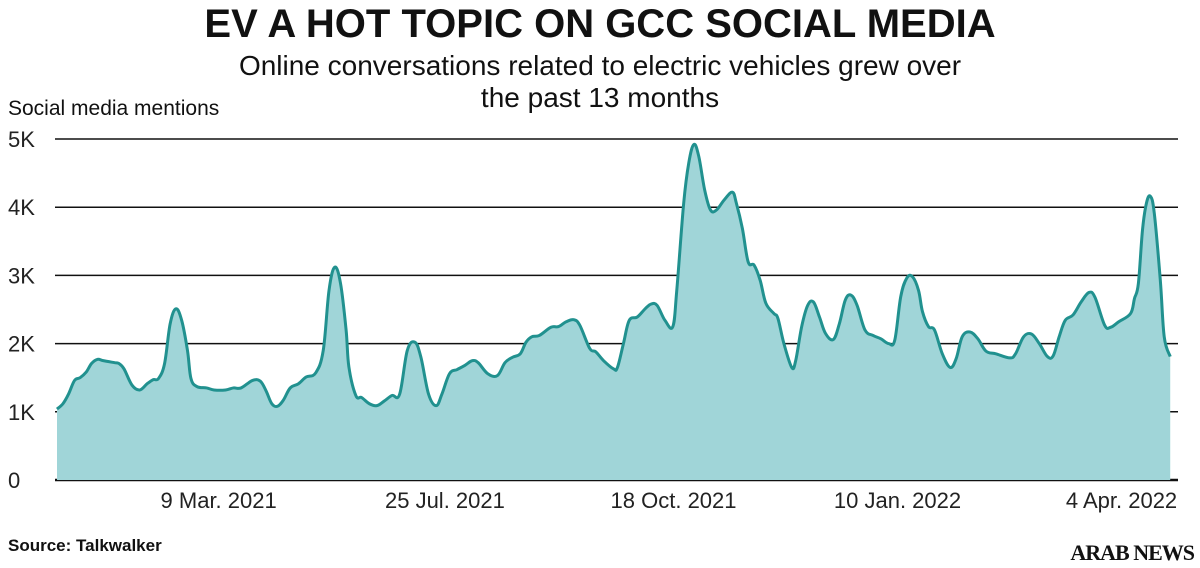 Image resolution: width=1200 pixels, height=568 pixels. What do you see at coordinates (600, 97) in the screenshot?
I see `chart-subtitle-line-2: the past 13 months` at bounding box center [600, 97].